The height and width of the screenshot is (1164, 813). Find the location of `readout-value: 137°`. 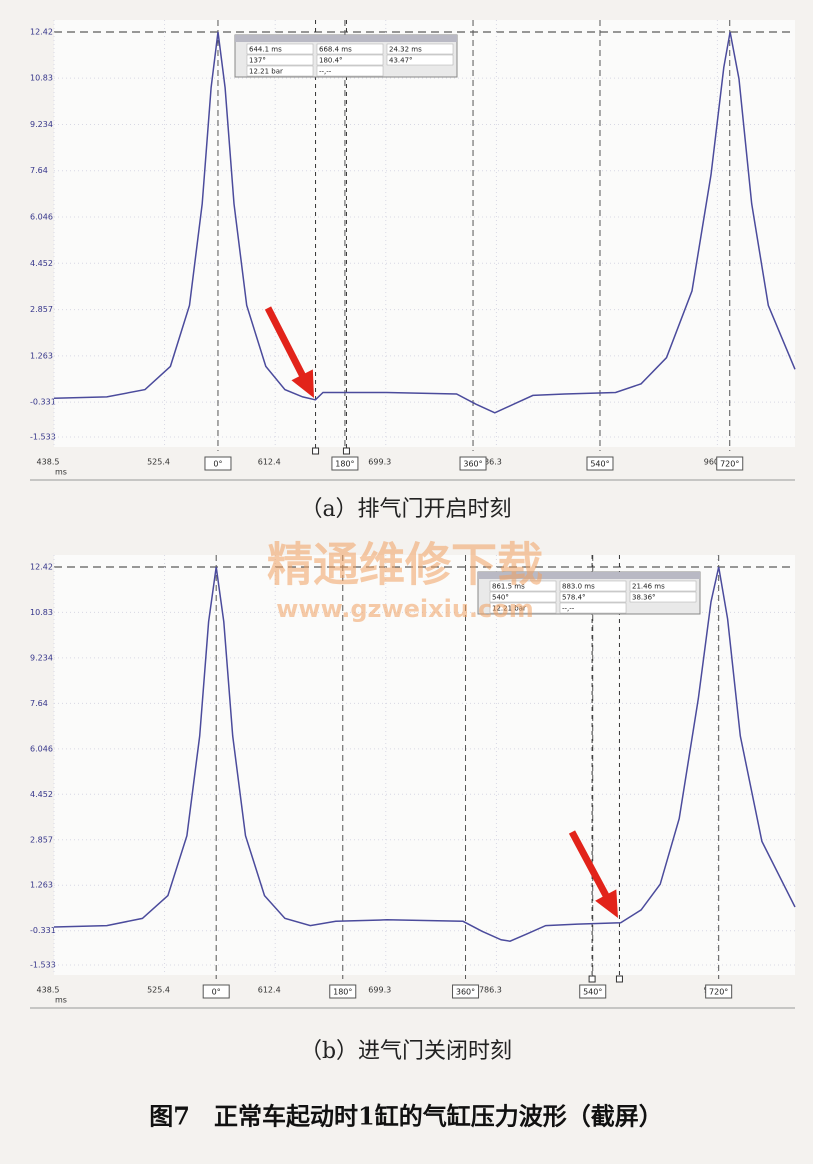

readout-value: 137° is located at coordinates (257, 61).